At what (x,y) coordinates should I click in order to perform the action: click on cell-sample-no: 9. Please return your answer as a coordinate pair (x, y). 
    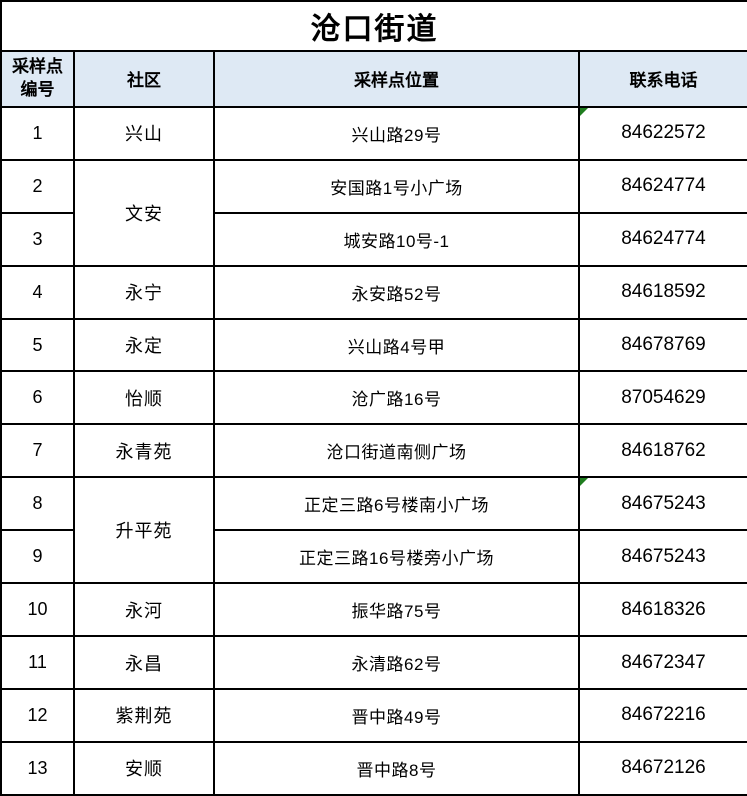
    Looking at the image, I should click on (37, 557).